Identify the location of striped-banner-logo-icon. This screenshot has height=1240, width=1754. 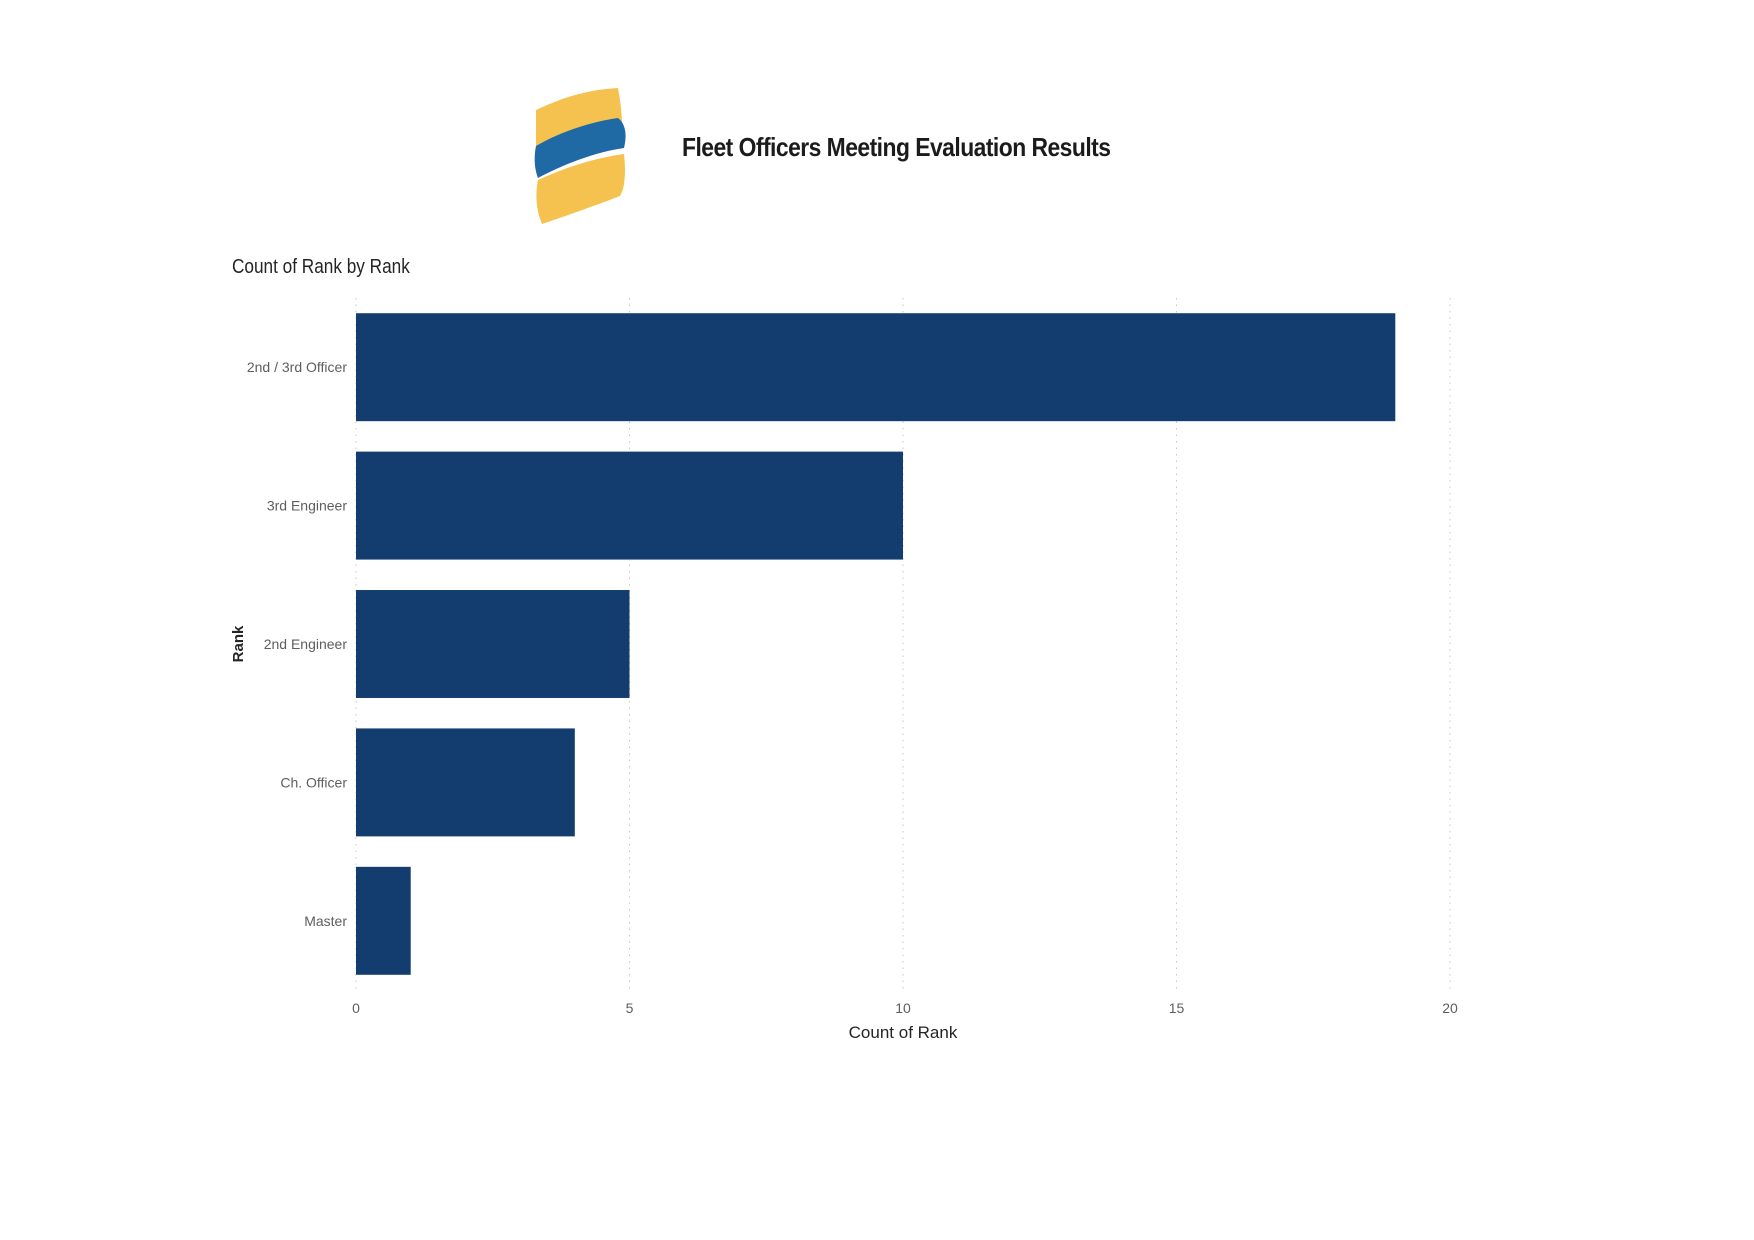
(580, 156).